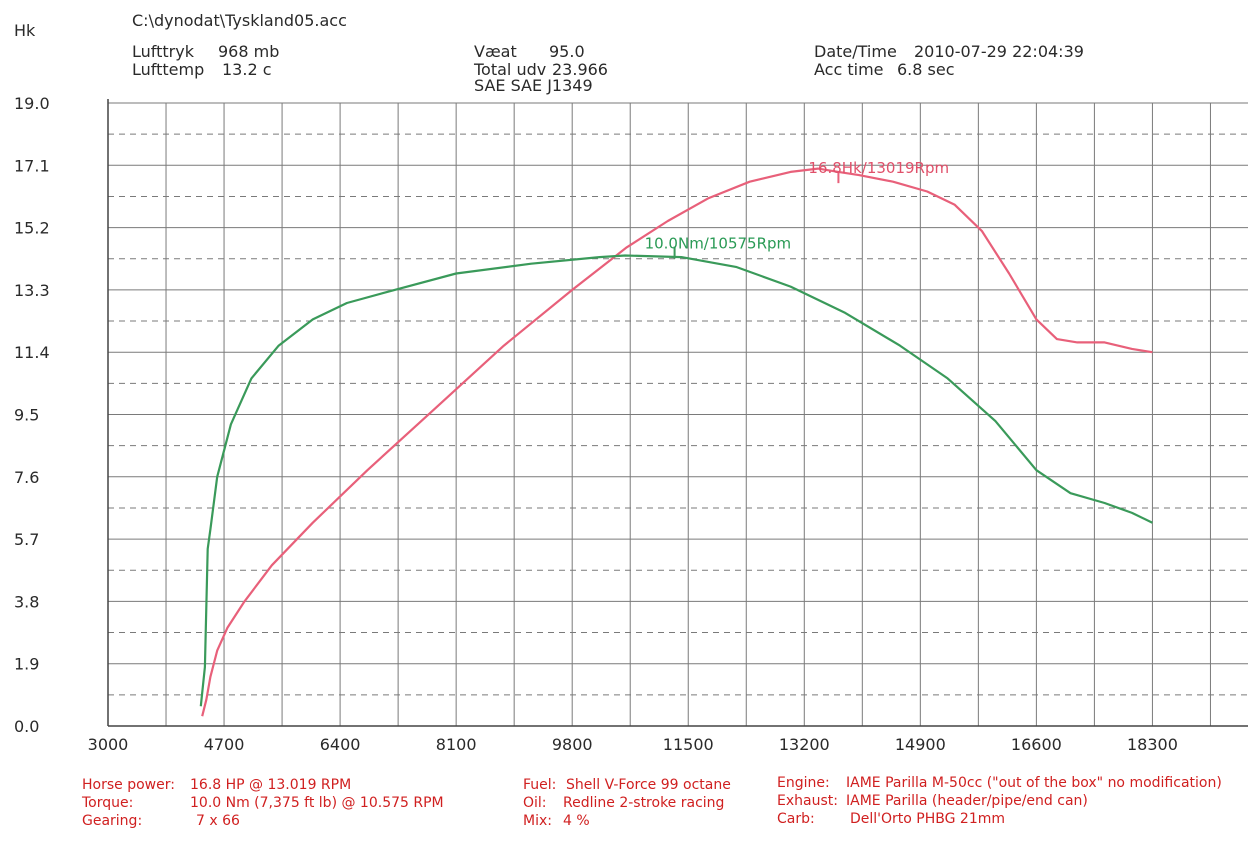  Describe the element at coordinates (644, 803) in the screenshot. I see `oil-value: Redline 2-stroke racing` at that location.